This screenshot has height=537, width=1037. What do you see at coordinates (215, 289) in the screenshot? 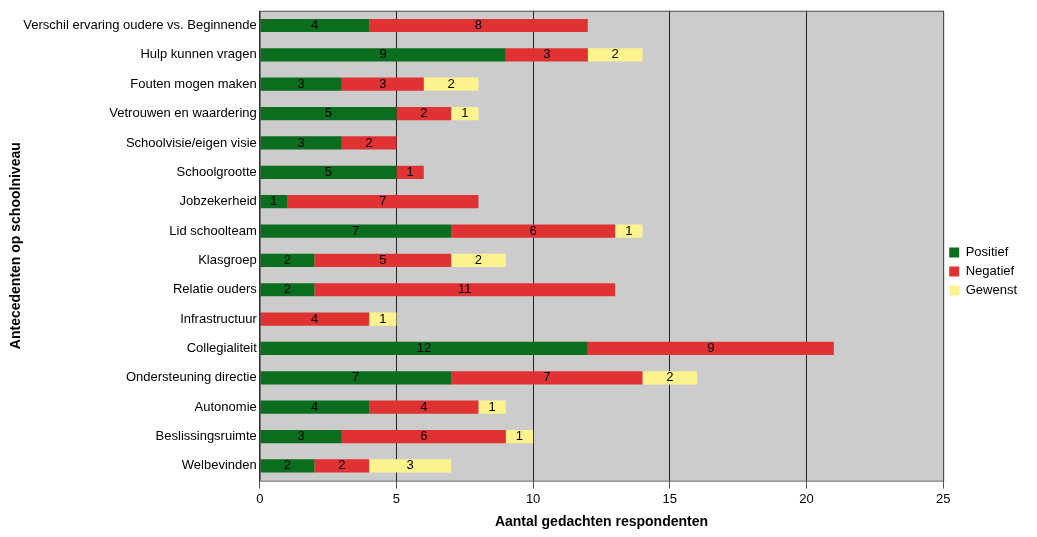
I see `y-tick-label: Relatie ouders` at bounding box center [215, 289].